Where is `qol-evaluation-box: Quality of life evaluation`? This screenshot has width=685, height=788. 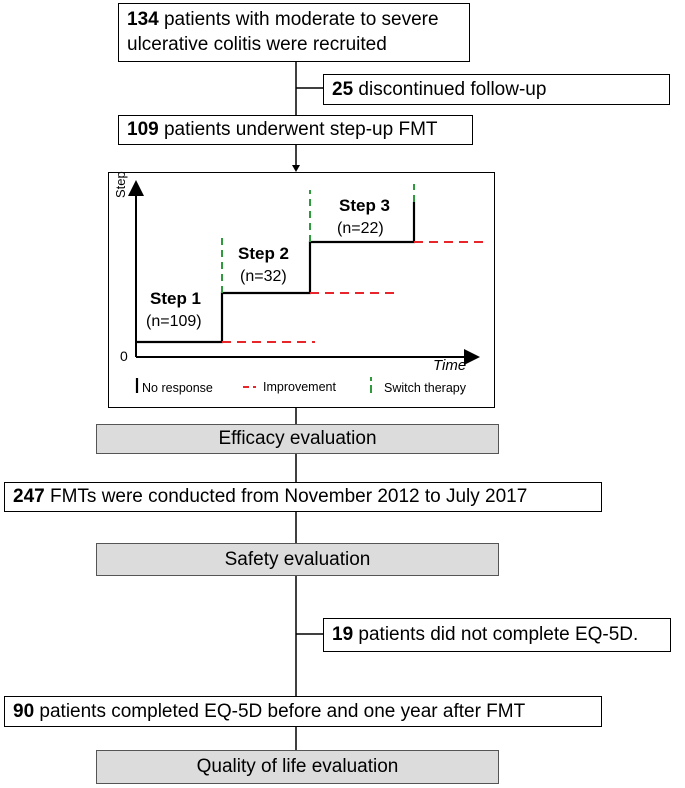
qol-evaluation-box: Quality of life evaluation is located at coordinates (297, 767).